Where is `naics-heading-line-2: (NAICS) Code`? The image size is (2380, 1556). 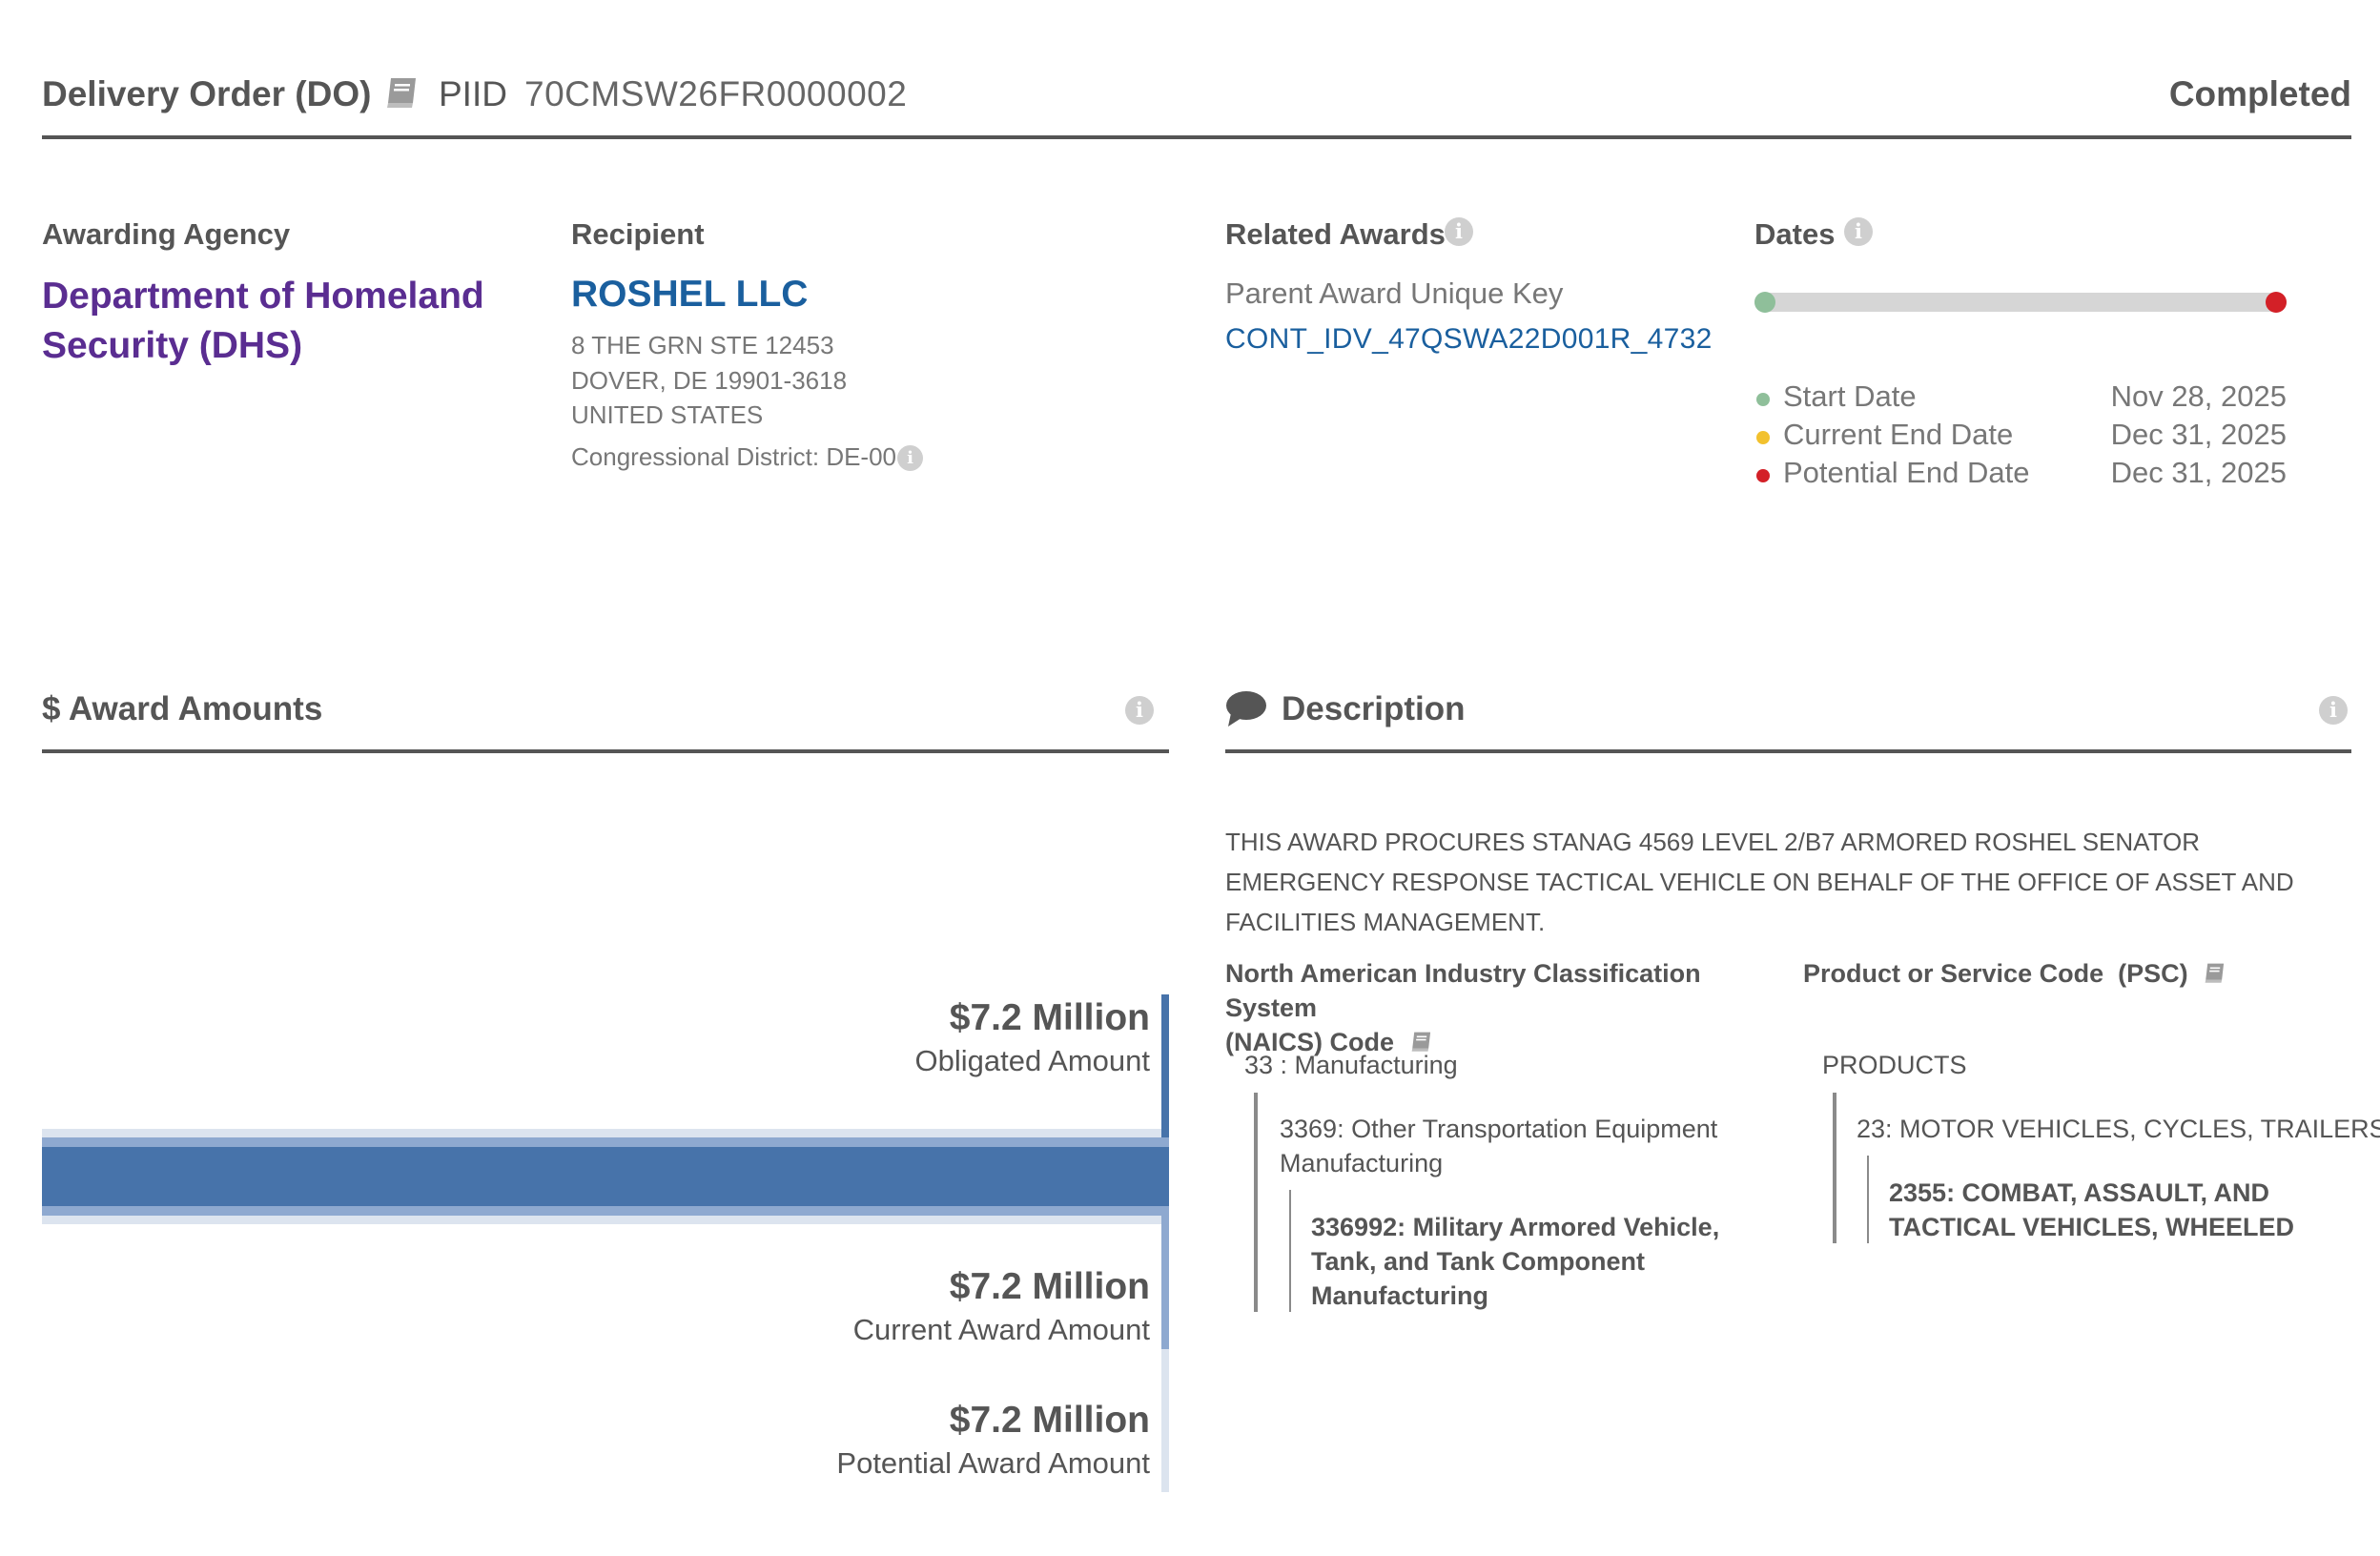
naics-heading-line-2: (NAICS) Code is located at coordinates (1310, 1042).